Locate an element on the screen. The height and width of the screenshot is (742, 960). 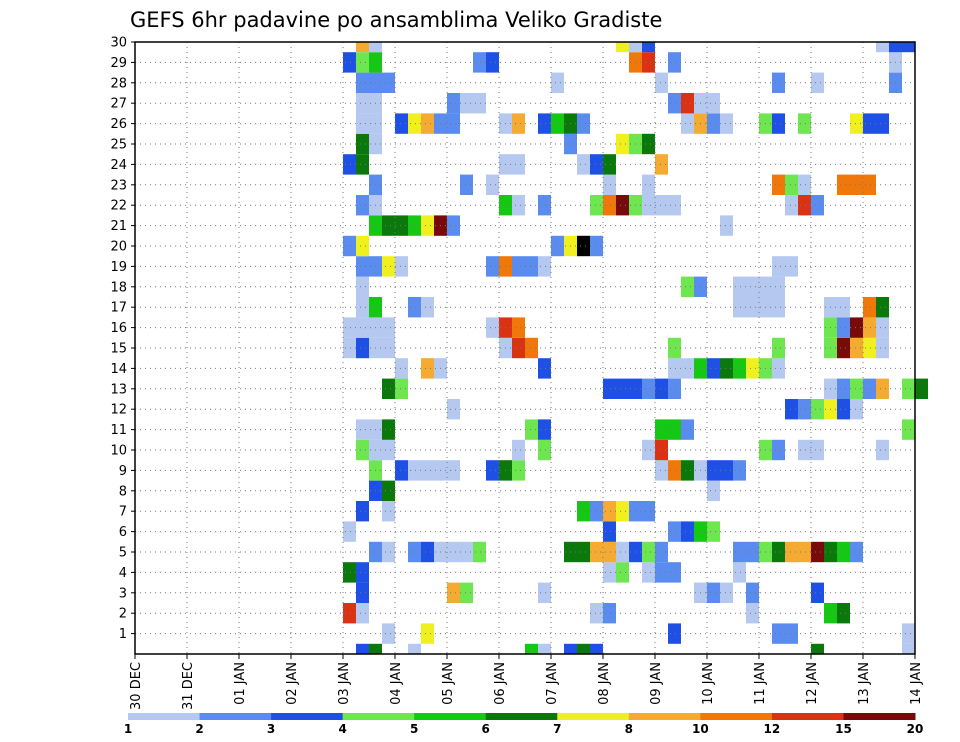
y-tick-label: 4 is located at coordinates (123, 573).